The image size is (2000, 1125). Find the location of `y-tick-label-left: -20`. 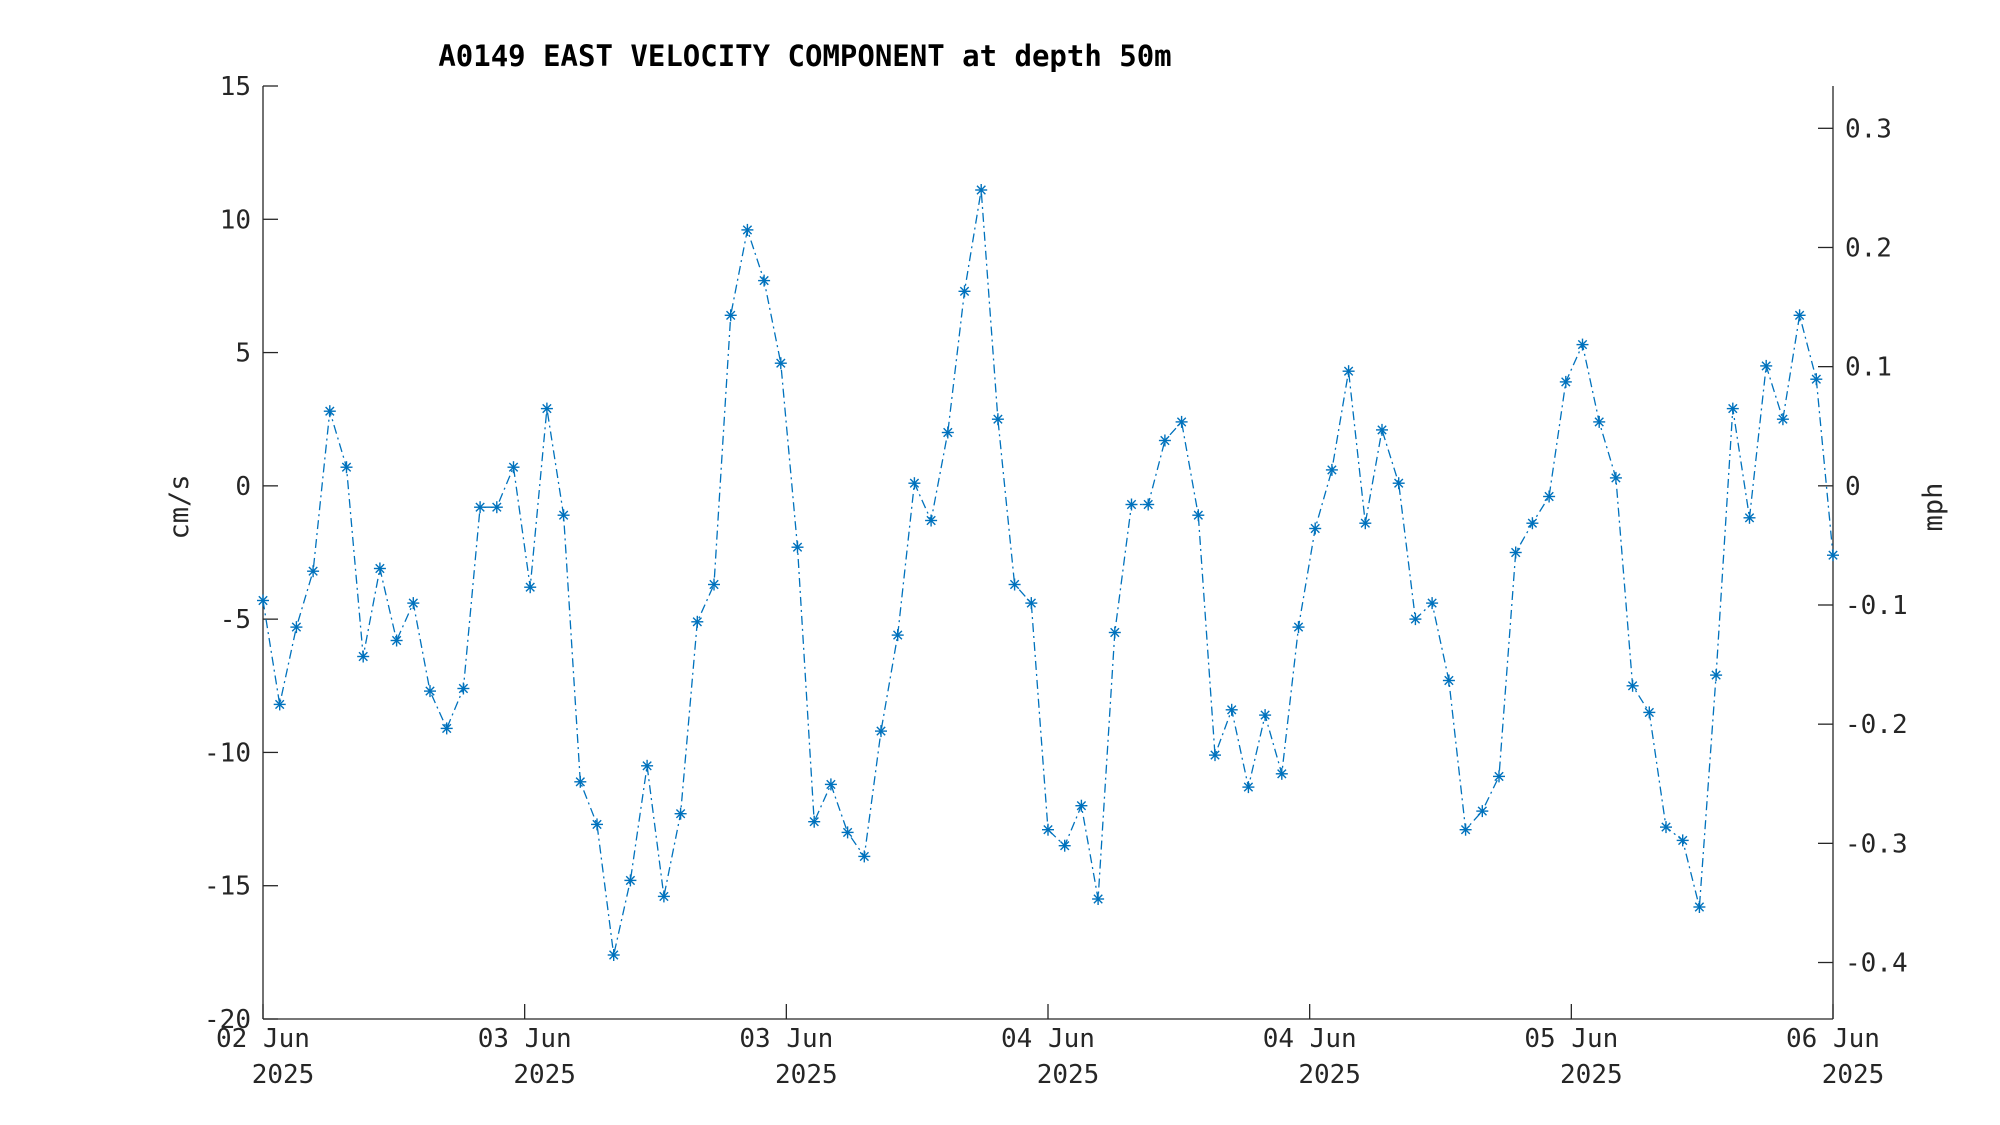

y-tick-label-left: -20 is located at coordinates (227, 1020).